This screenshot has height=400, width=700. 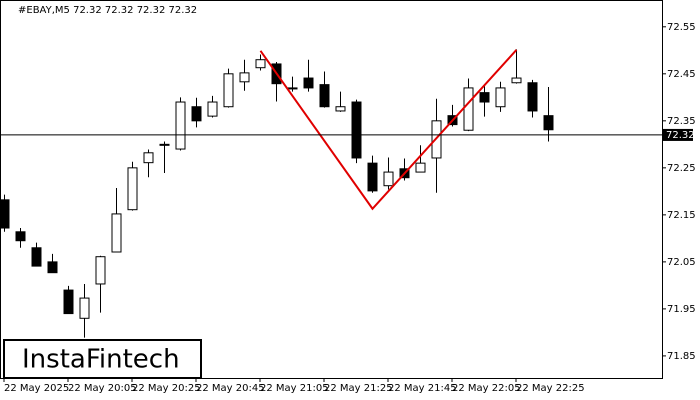 What do you see at coordinates (486, 388) in the screenshot?
I see `x-tick-label: 22 May 22:05` at bounding box center [486, 388].